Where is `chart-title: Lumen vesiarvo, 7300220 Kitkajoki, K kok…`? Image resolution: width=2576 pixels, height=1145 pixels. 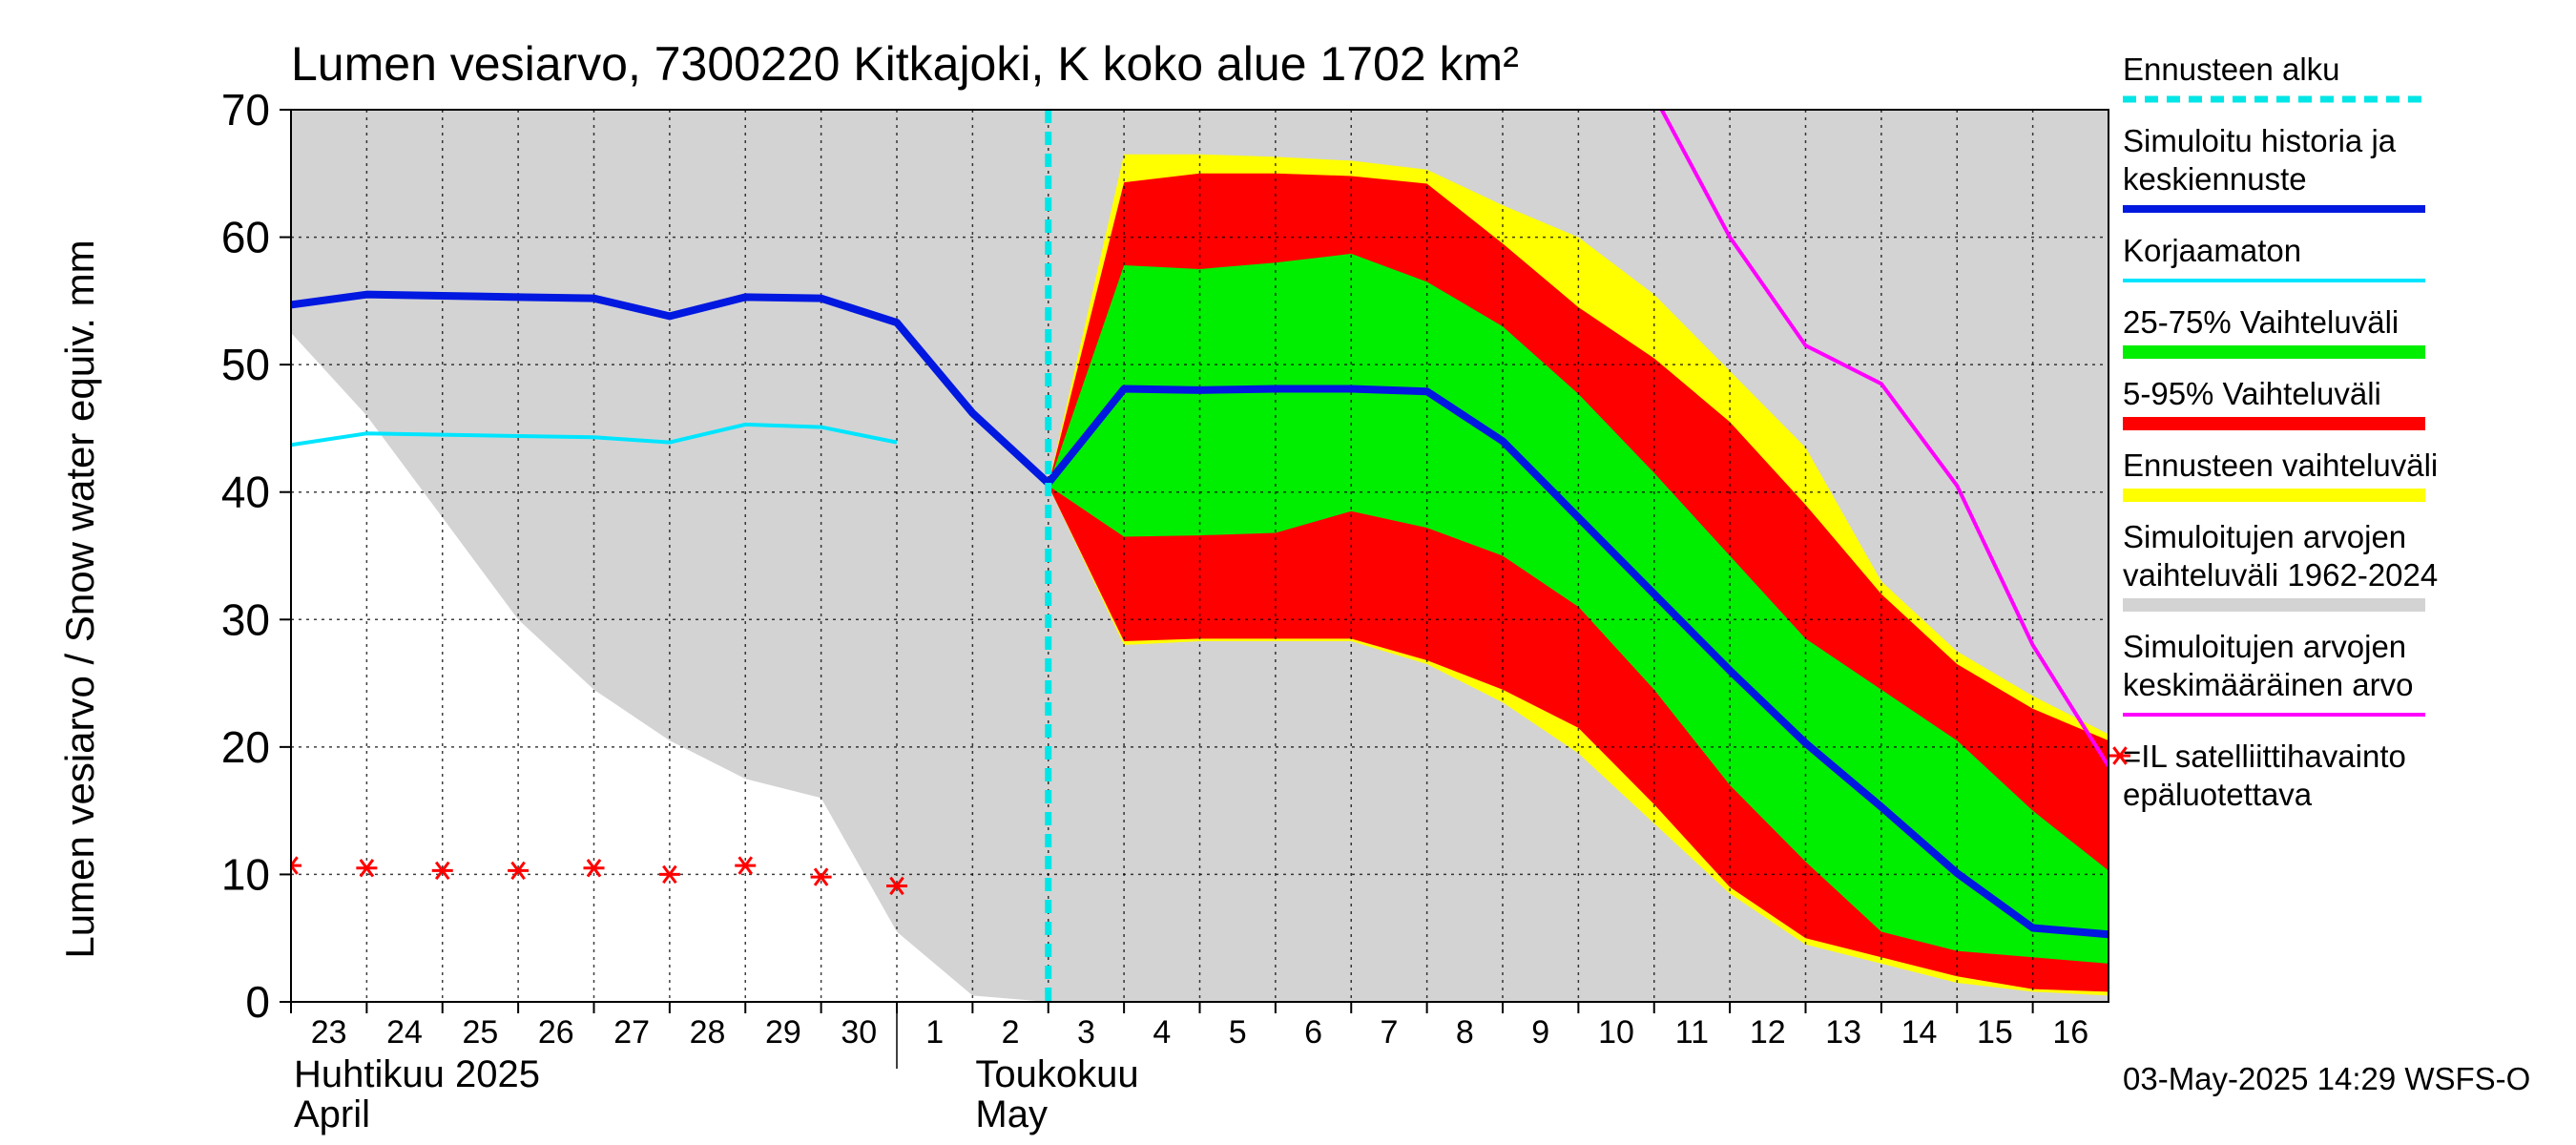 chart-title: Lumen vesiarvo, 7300220 Kitkajoki, K kok… is located at coordinates (905, 64).